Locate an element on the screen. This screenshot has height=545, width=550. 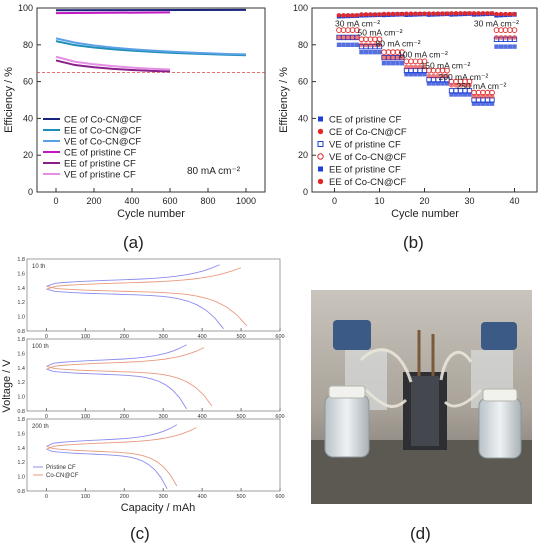
chart-b-rate-label: 30 mA cm⁻² is located at coordinates (496, 23).